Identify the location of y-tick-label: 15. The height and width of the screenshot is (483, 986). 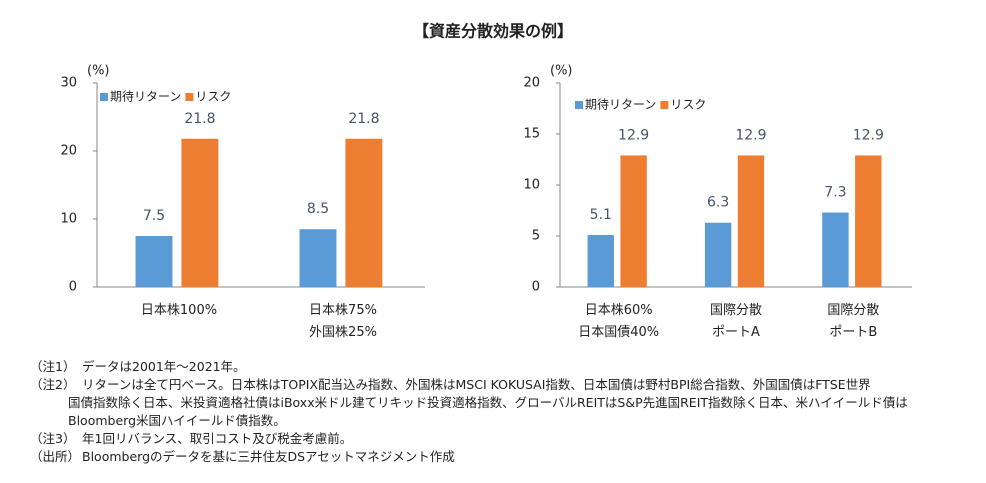
(531, 134).